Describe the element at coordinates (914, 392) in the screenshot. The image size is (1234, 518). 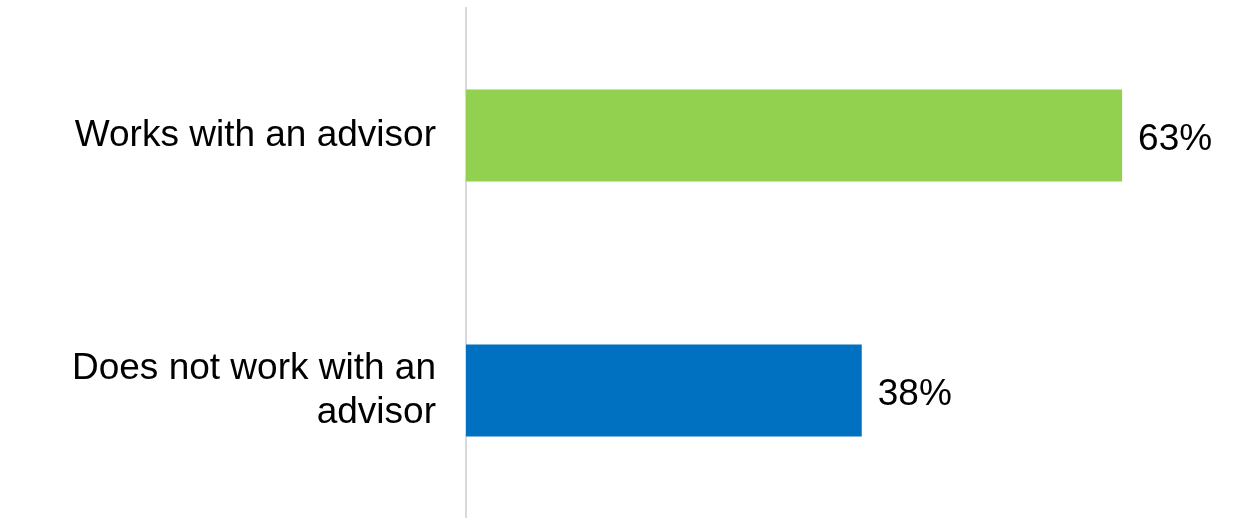
I see `data-label: 38%` at that location.